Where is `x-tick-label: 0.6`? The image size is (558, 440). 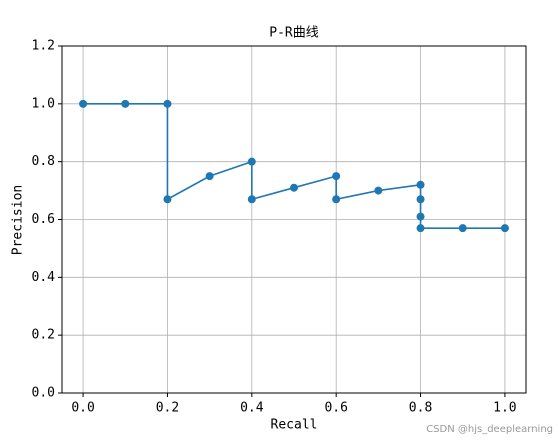
x-tick-label: 0.6 is located at coordinates (335, 408).